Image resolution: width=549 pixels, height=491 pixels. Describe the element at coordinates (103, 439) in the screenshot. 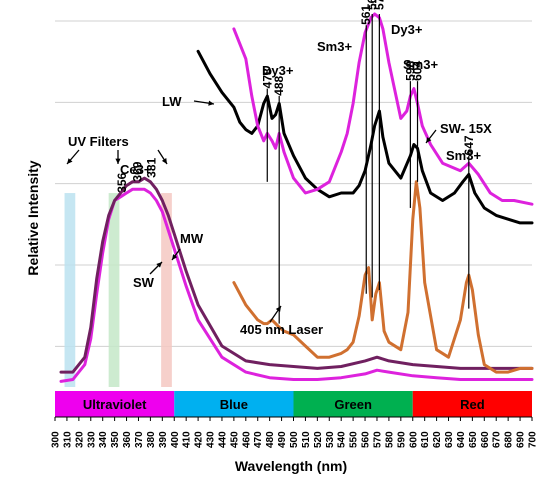

I see `x-tick-label: 340` at that location.